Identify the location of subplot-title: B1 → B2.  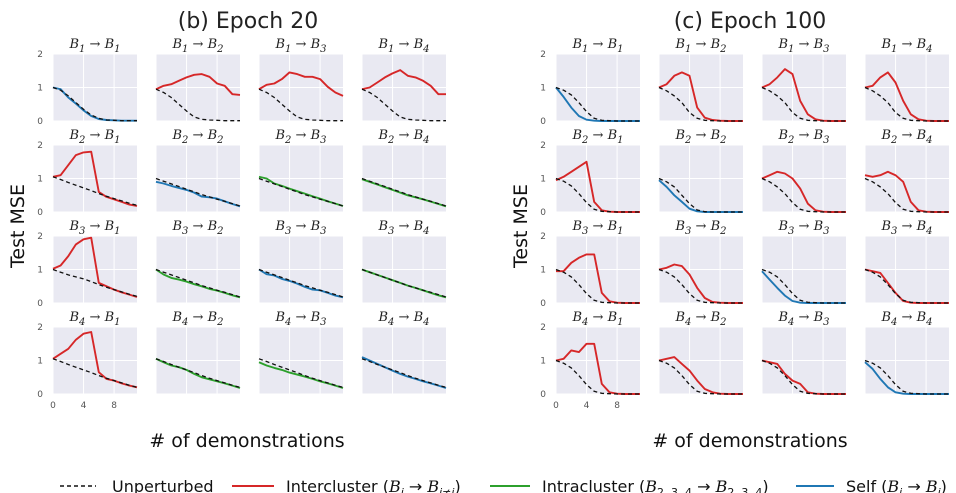
(197, 46).